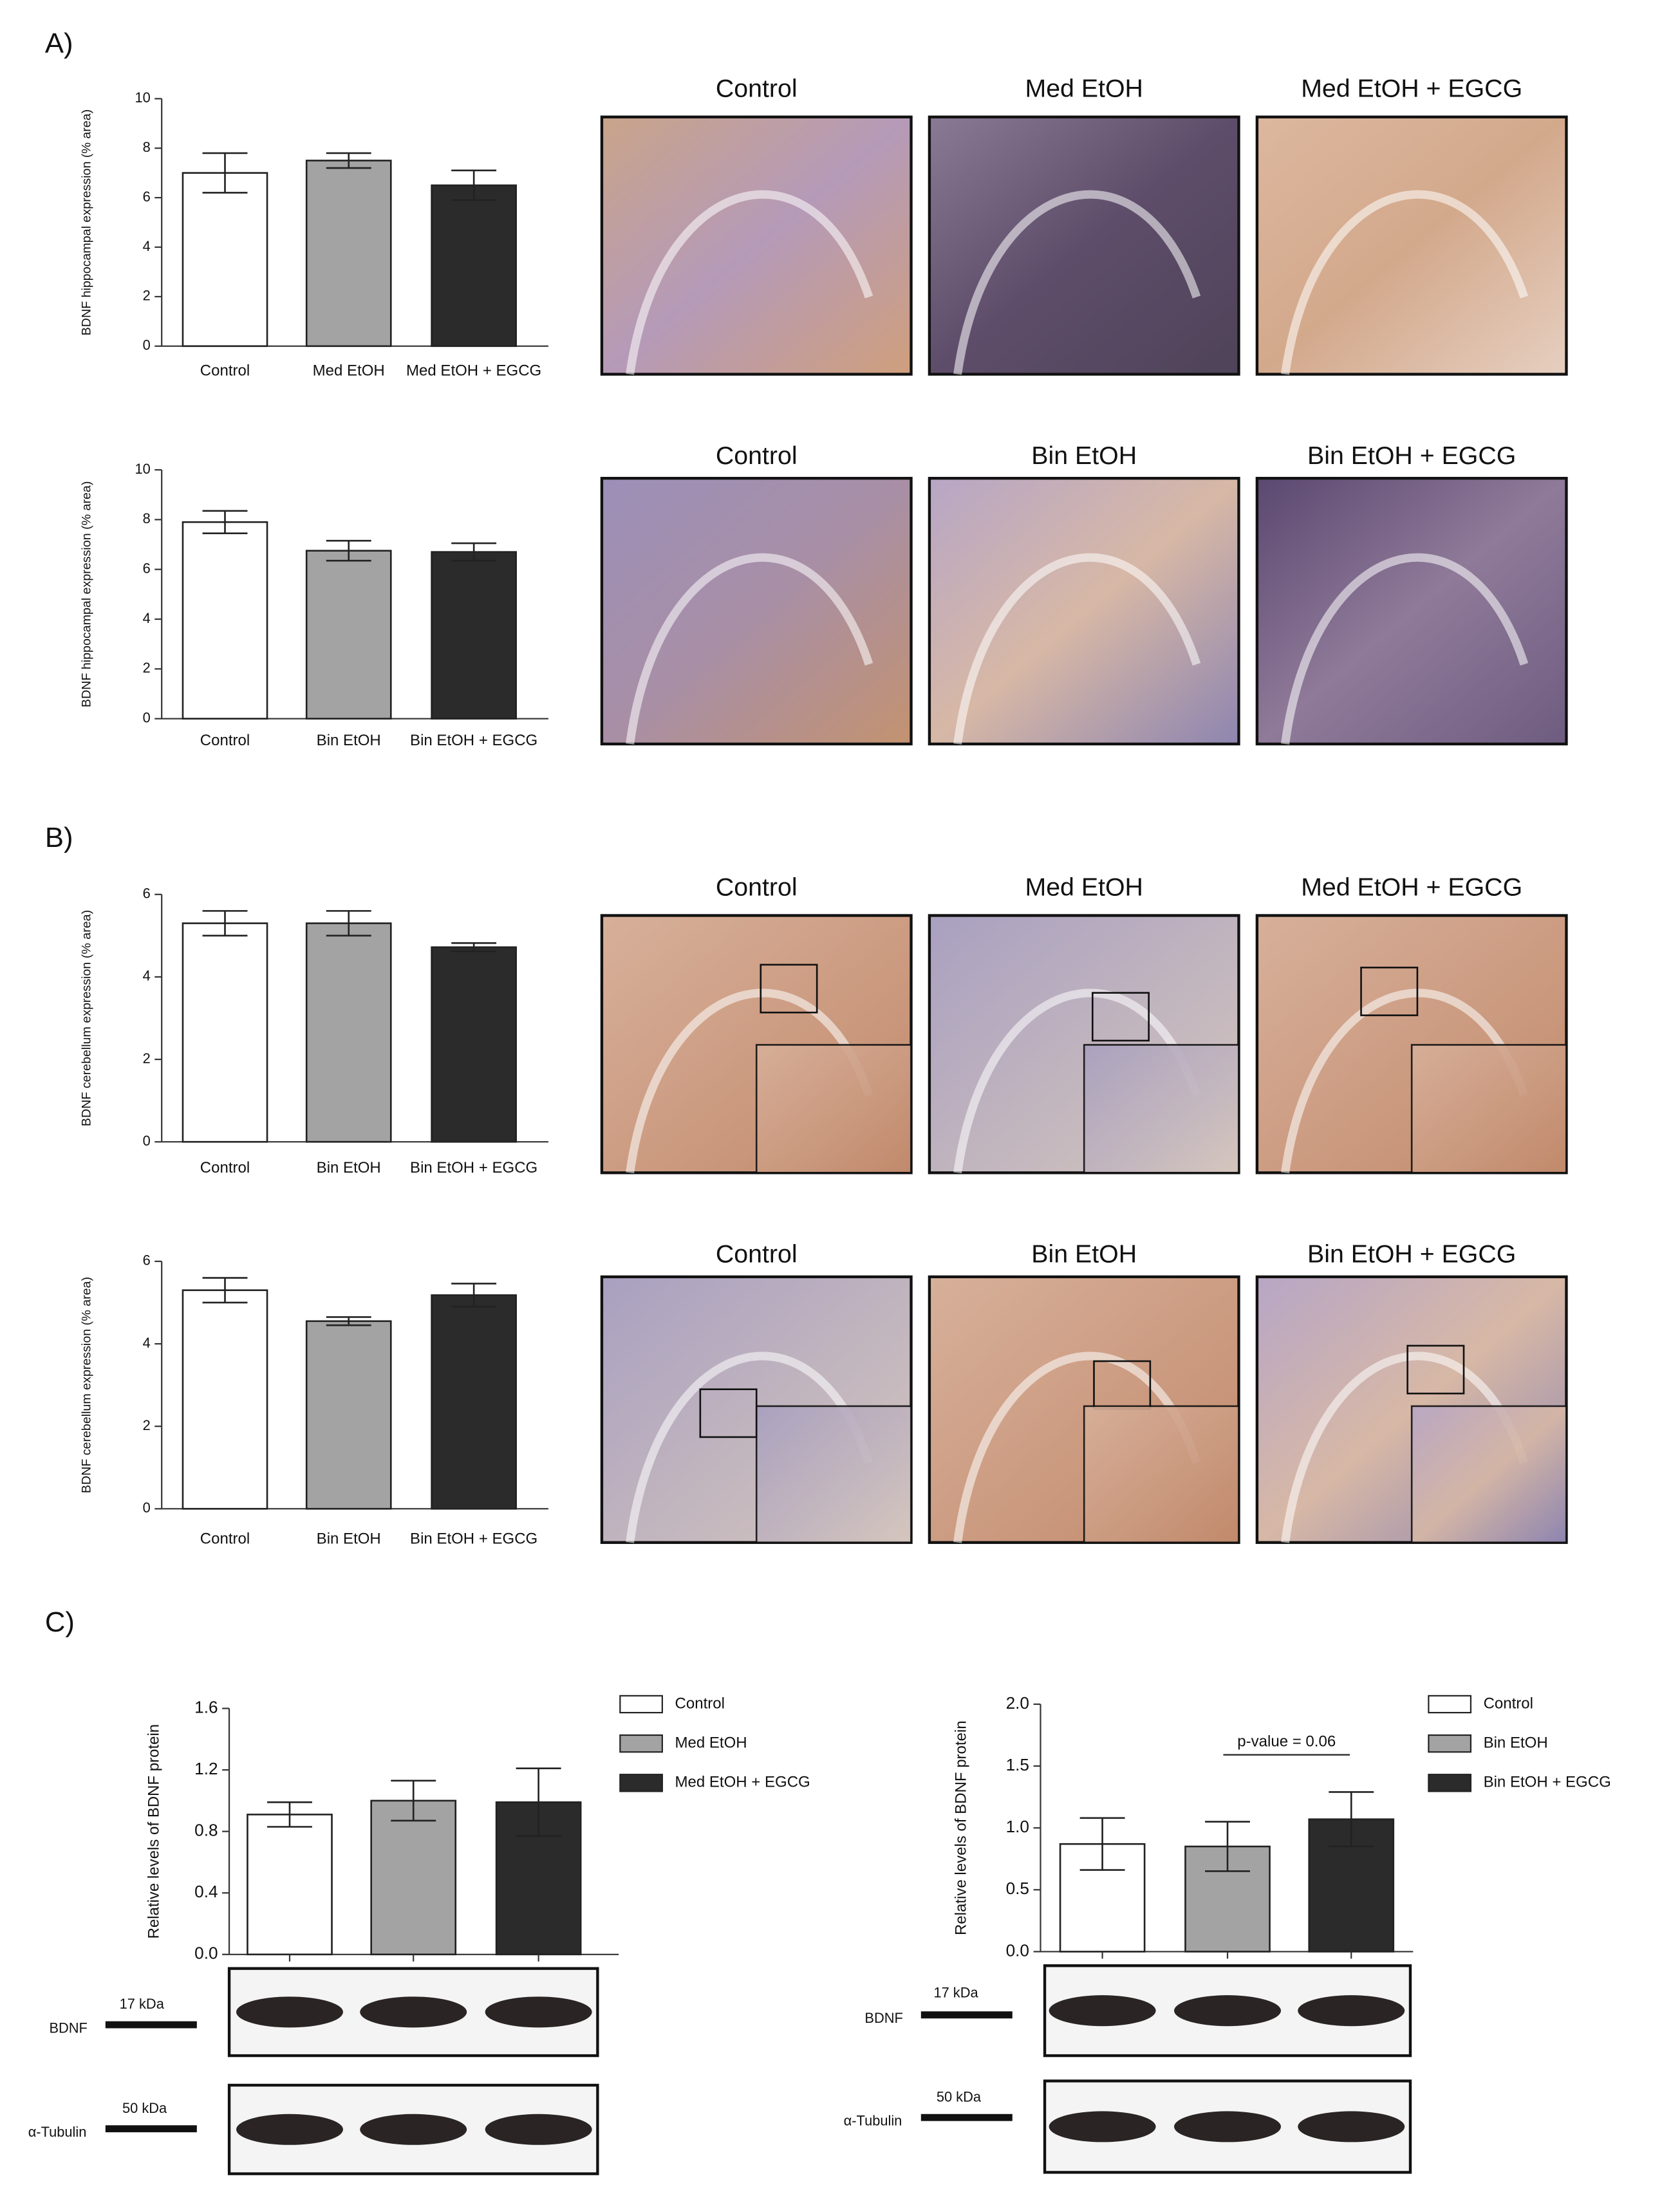 This screenshot has height=2212, width=1662. Describe the element at coordinates (883, 2018) in the screenshot. I see `protein-label: BDNF` at that location.